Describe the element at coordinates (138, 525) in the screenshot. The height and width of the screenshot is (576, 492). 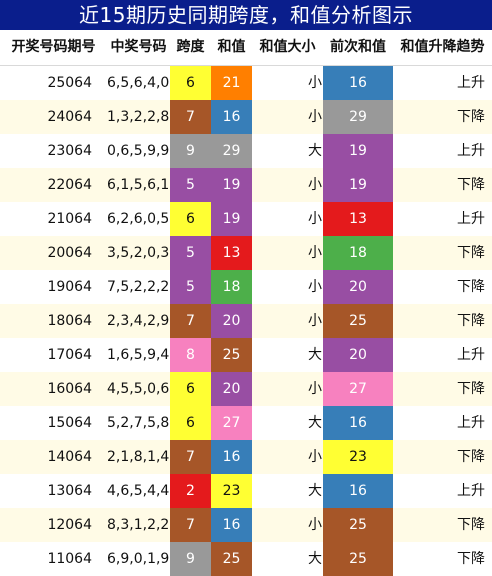
I see `numbers-cell: 8,3,1,2,2` at that location.